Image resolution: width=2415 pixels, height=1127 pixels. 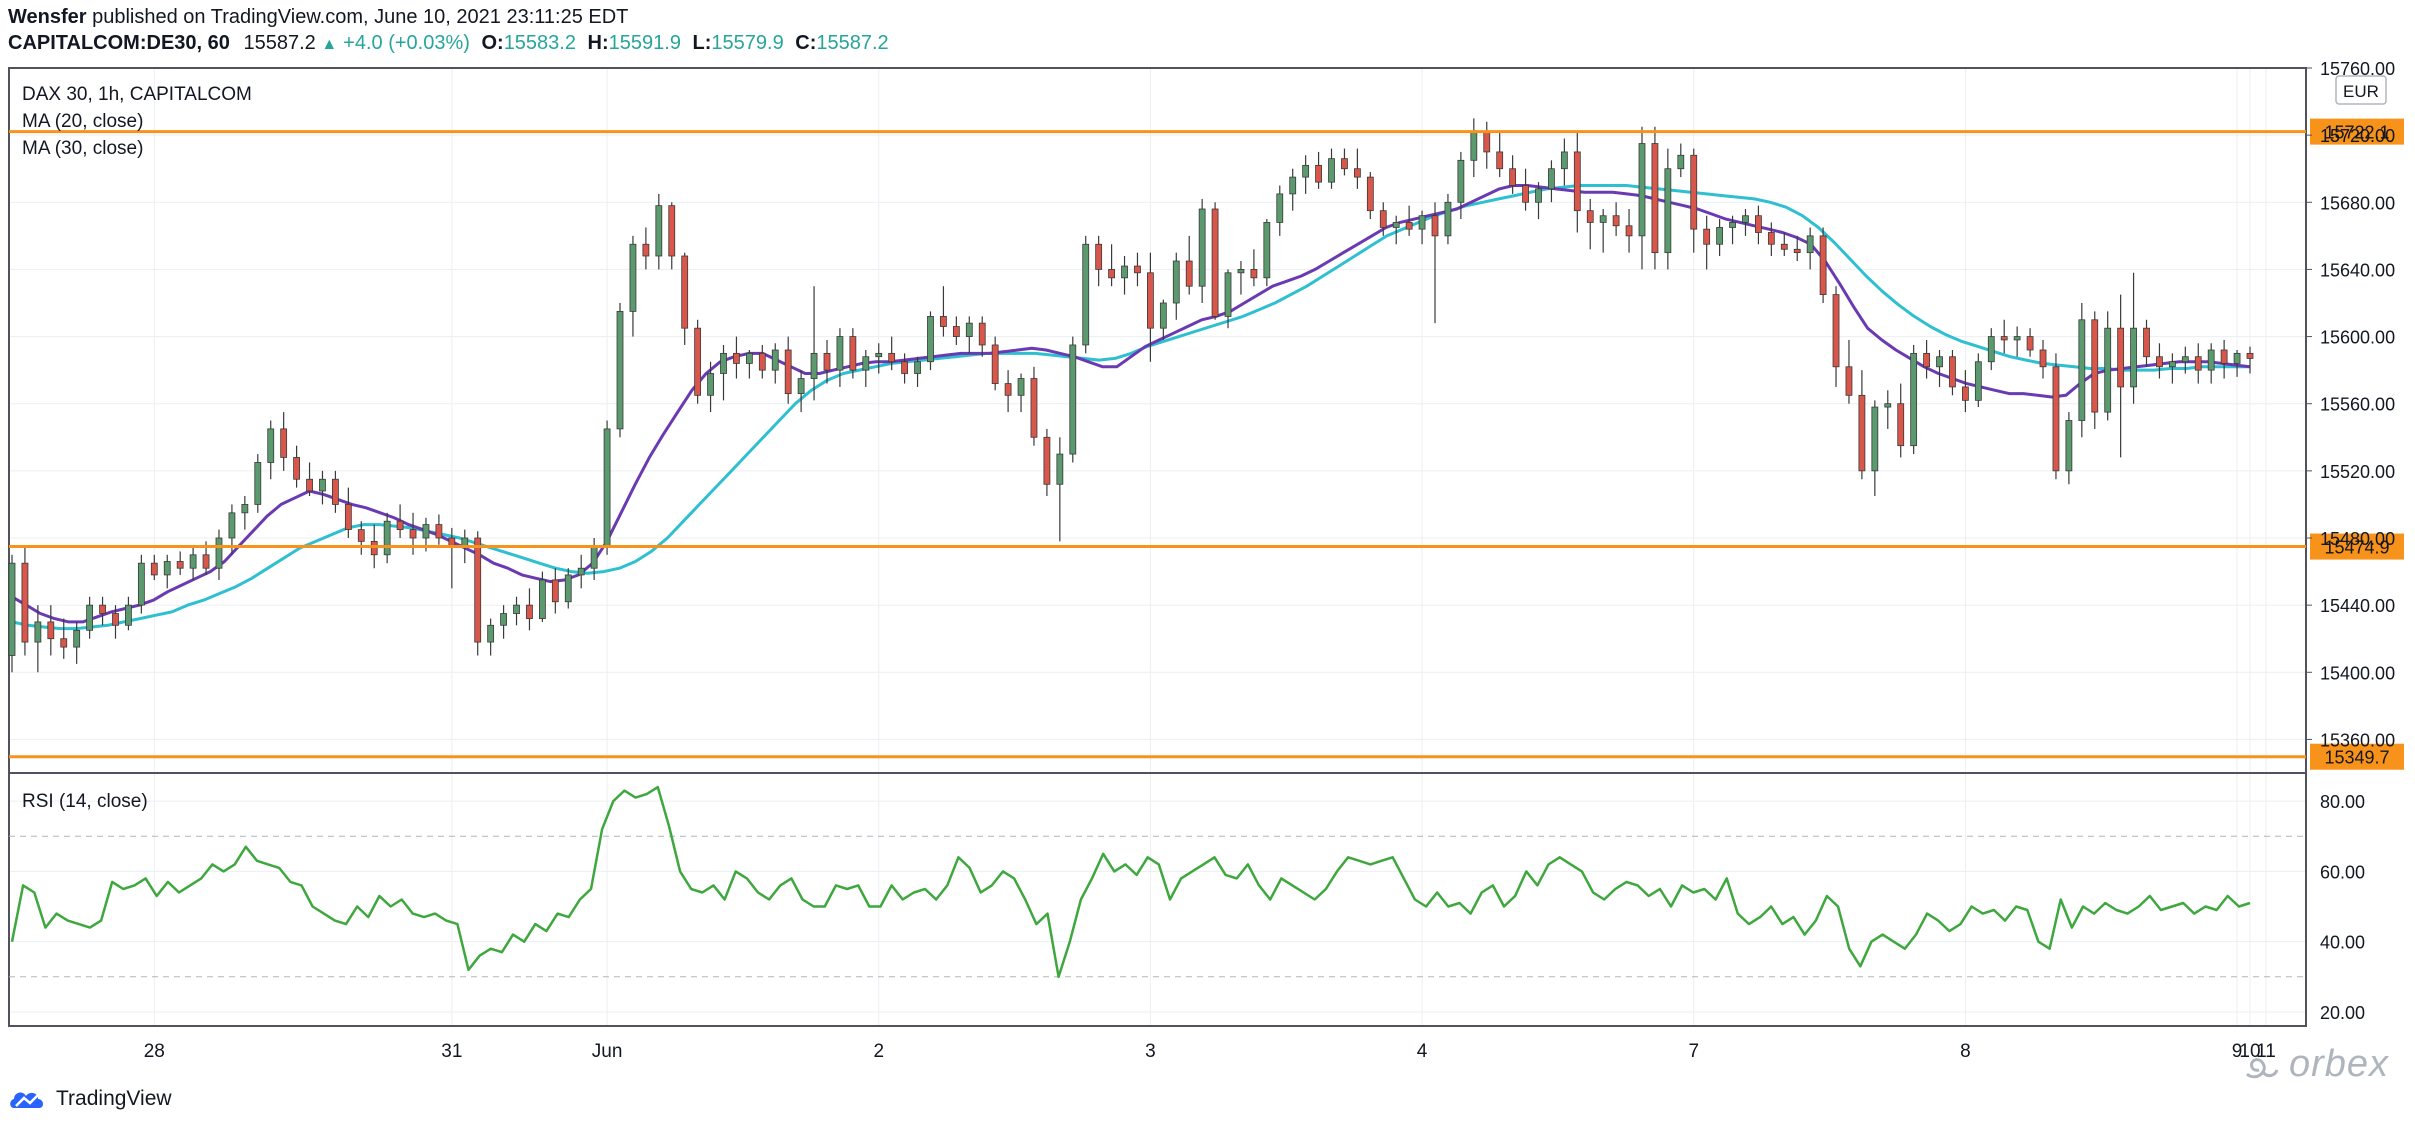 I want to click on up-arrow-icon: ▲, so click(x=329, y=44).